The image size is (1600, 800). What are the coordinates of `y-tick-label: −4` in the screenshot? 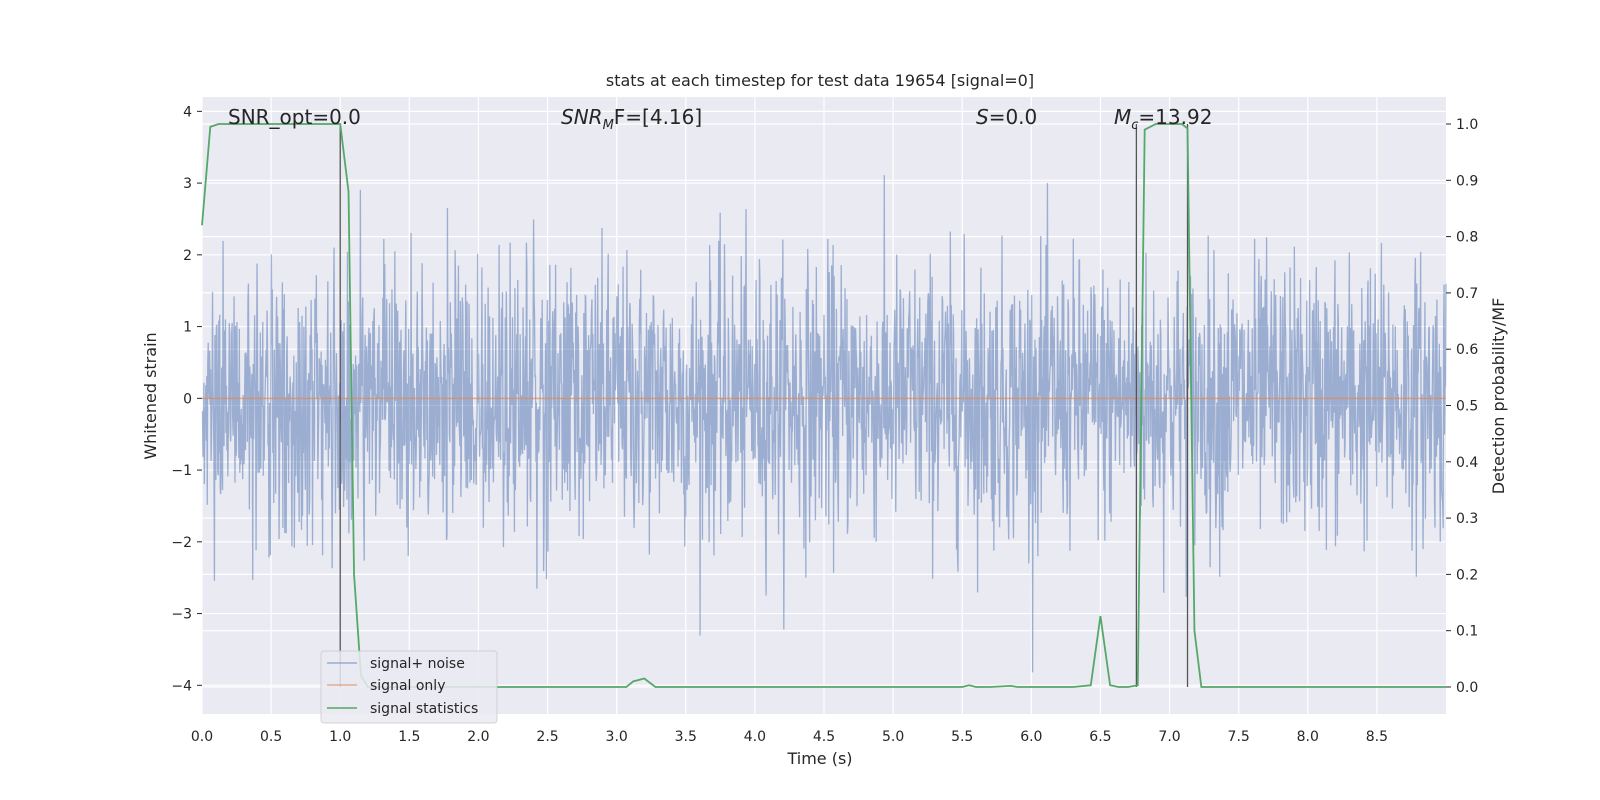 It's located at (181, 686).